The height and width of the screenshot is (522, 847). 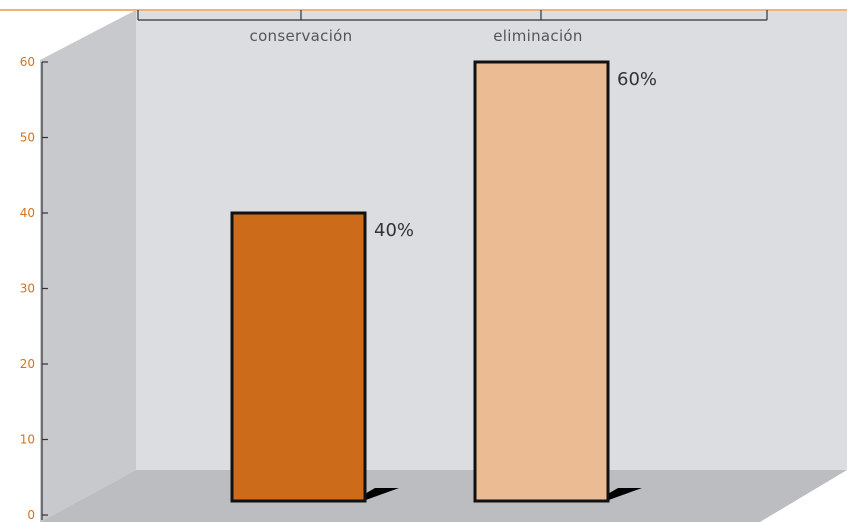 I want to click on y-tick-label: 30, so click(x=27, y=289).